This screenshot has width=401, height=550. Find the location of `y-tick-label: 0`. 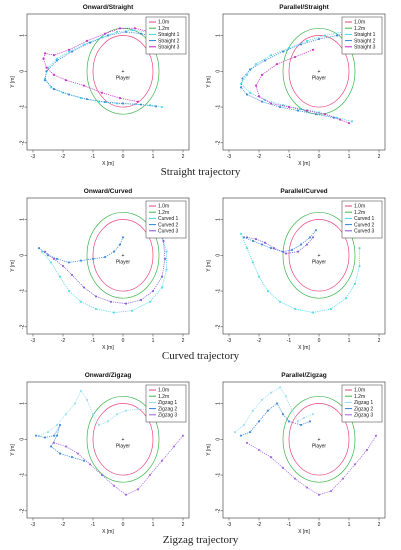

y-tick-label: 0 is located at coordinates (218, 439).